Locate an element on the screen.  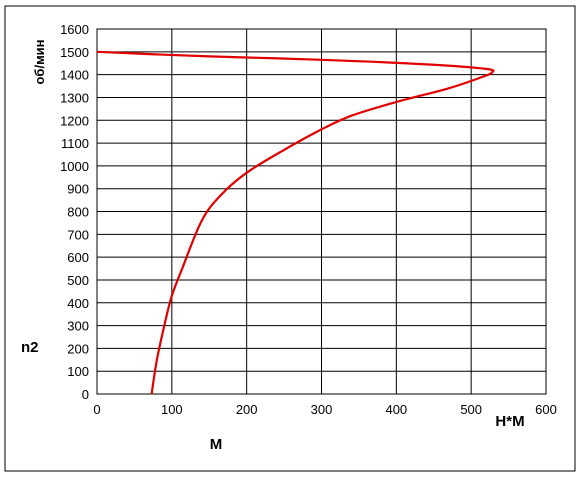
x-tick-label: 400 is located at coordinates (396, 409).